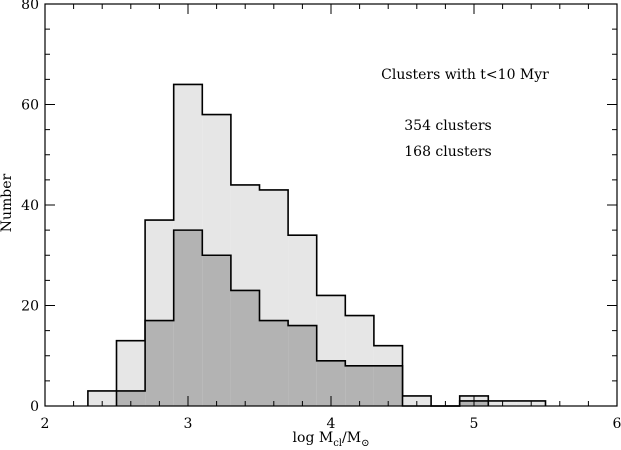  I want to click on annotation-title: Clusters with t<10 Myr, so click(465, 75).